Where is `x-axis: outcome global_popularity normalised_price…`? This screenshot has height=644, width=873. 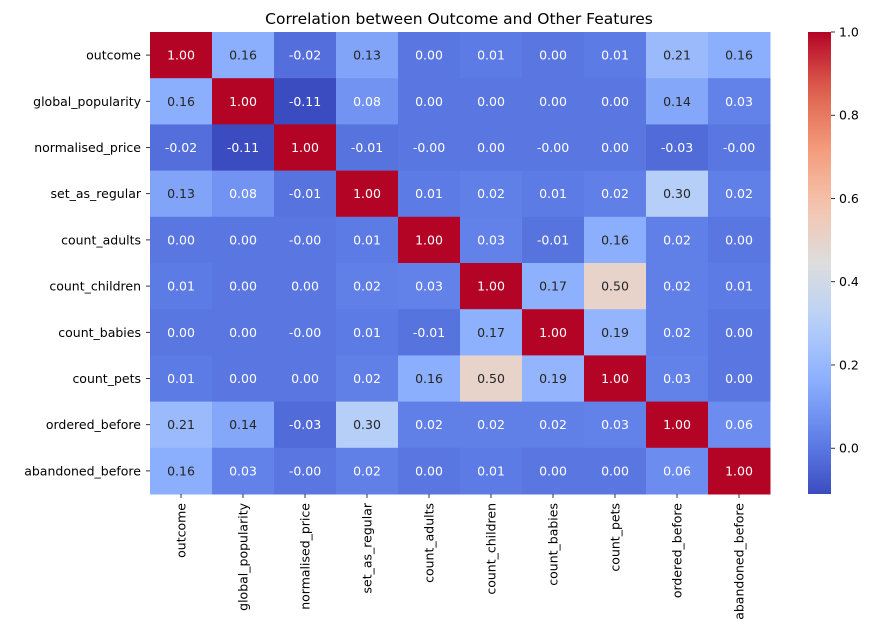 x-axis: outcome global_popularity normalised_price… is located at coordinates (460, 557).